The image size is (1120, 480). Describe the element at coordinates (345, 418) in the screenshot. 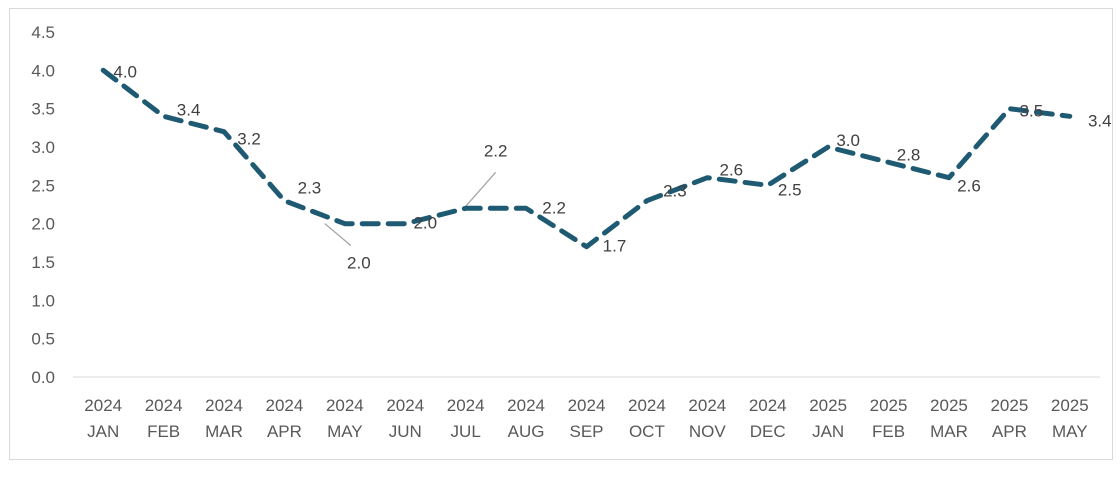

I see `x-tick-label: 2024 MAY` at that location.